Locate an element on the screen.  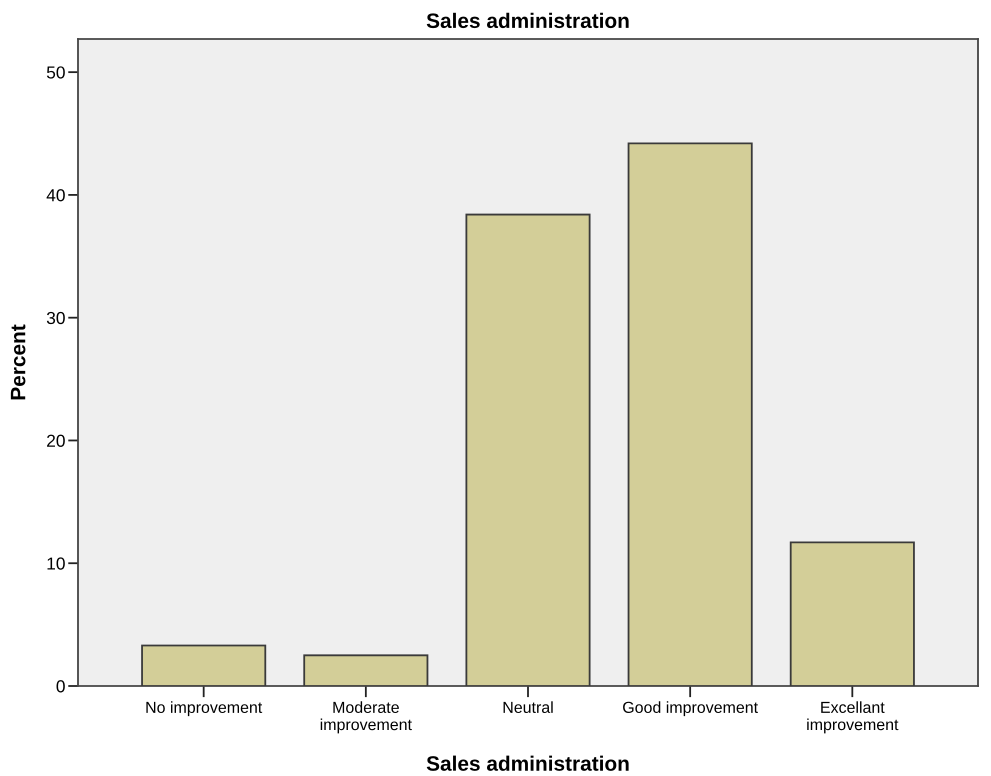
x-tick-label: Good improvement is located at coordinates (690, 708).